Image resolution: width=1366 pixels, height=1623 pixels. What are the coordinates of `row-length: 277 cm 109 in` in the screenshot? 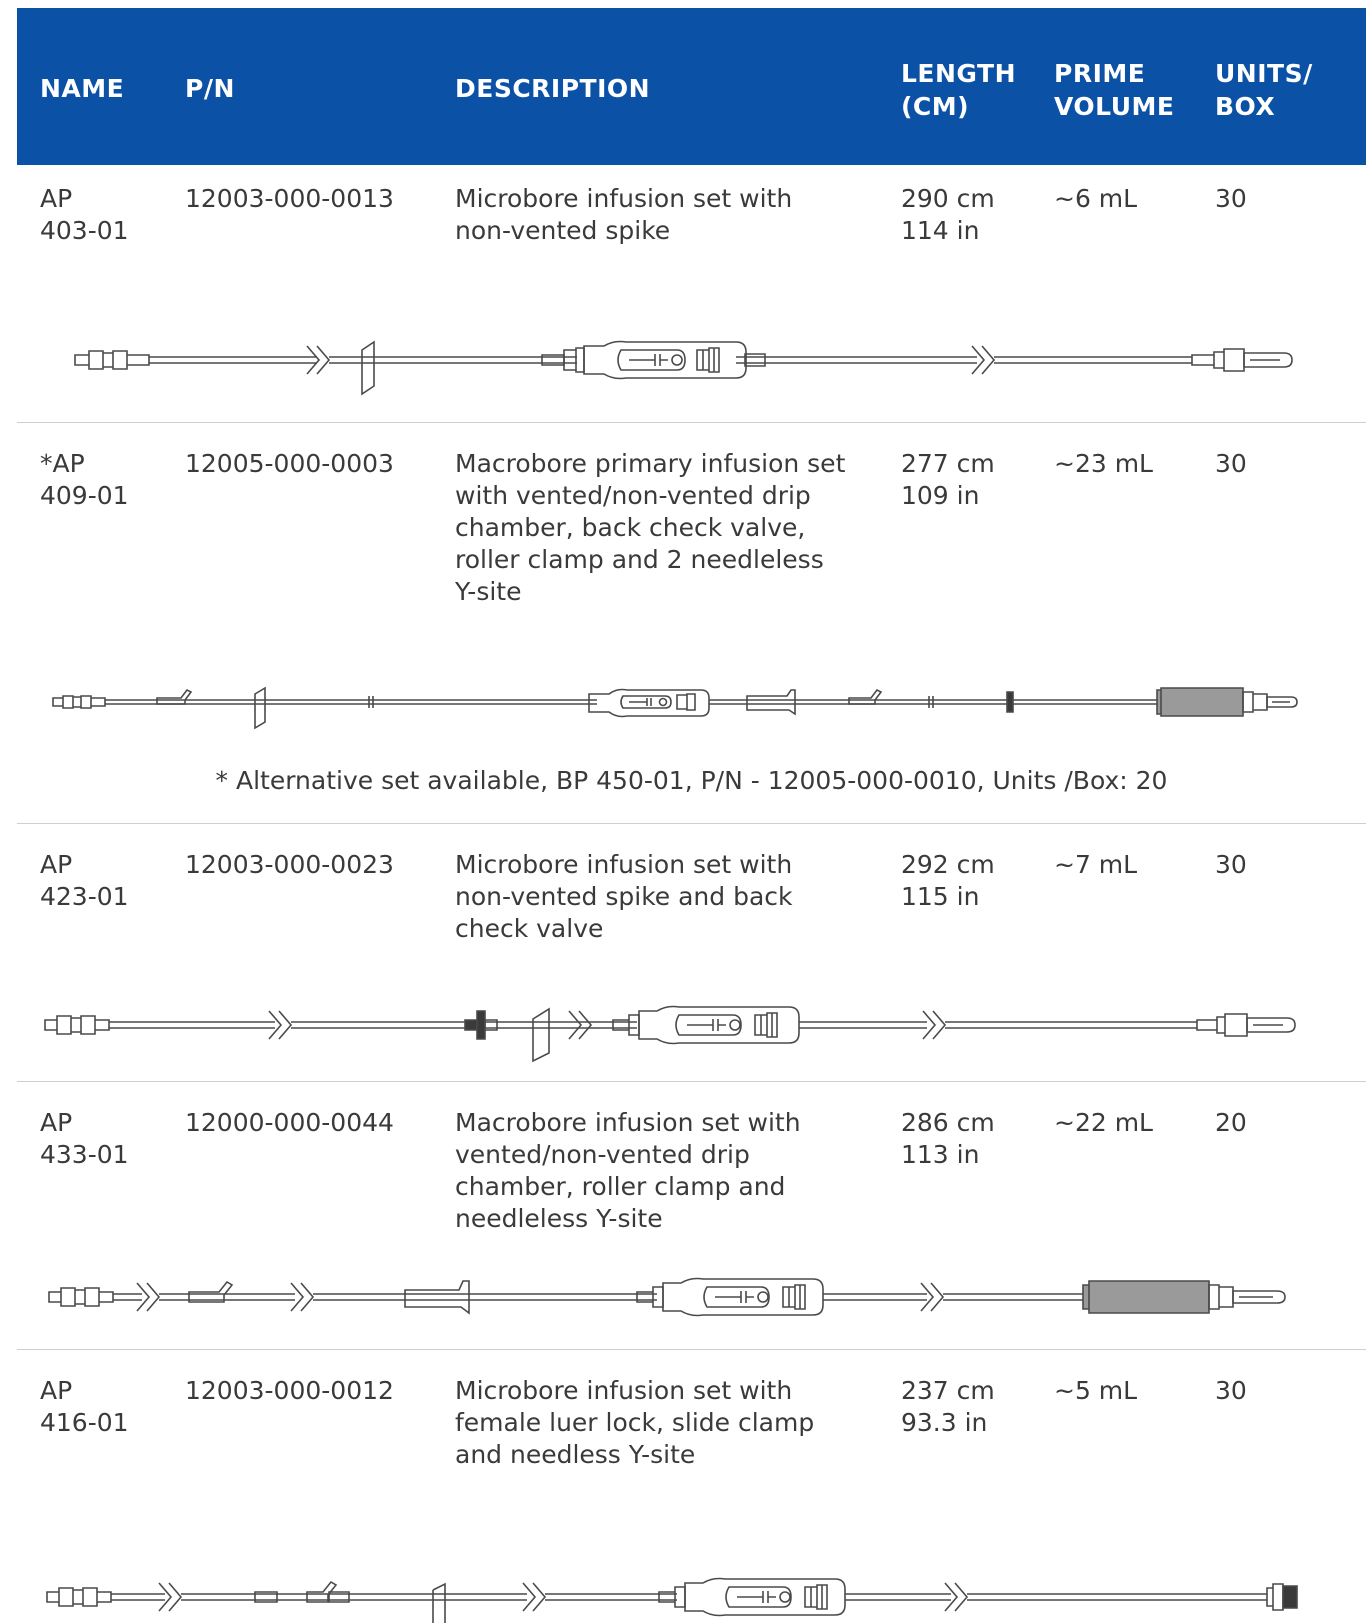 It's located at (948, 480).